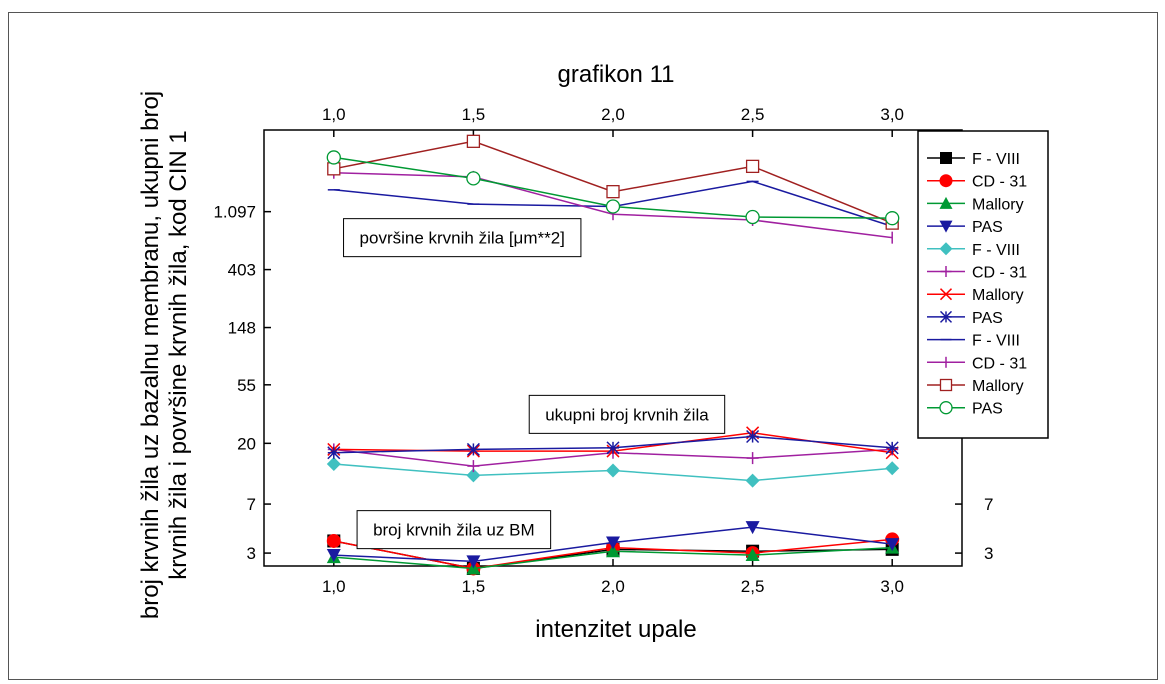 This screenshot has height=684, width=1165. Describe the element at coordinates (753, 586) in the screenshot. I see `x-tick-label: 2,5` at that location.